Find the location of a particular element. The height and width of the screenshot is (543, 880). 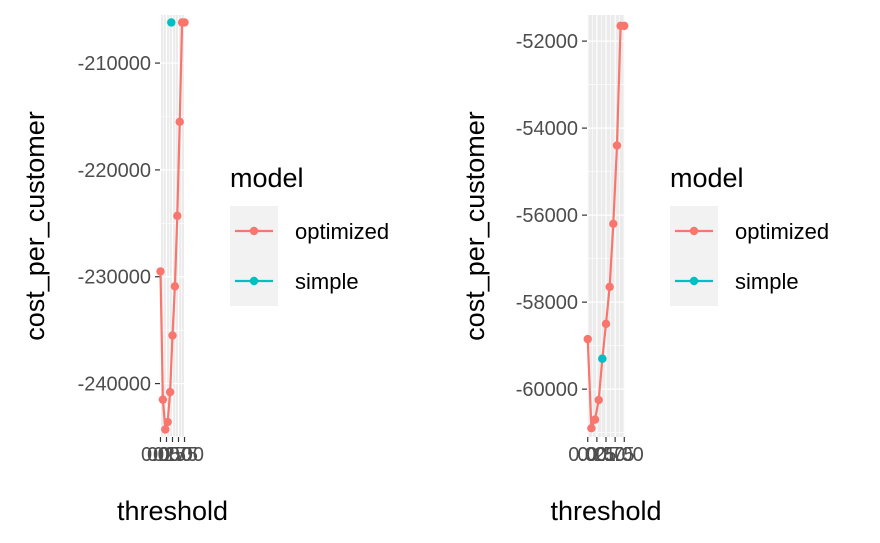

y-tick-label: -220000 is located at coordinates (114, 171).